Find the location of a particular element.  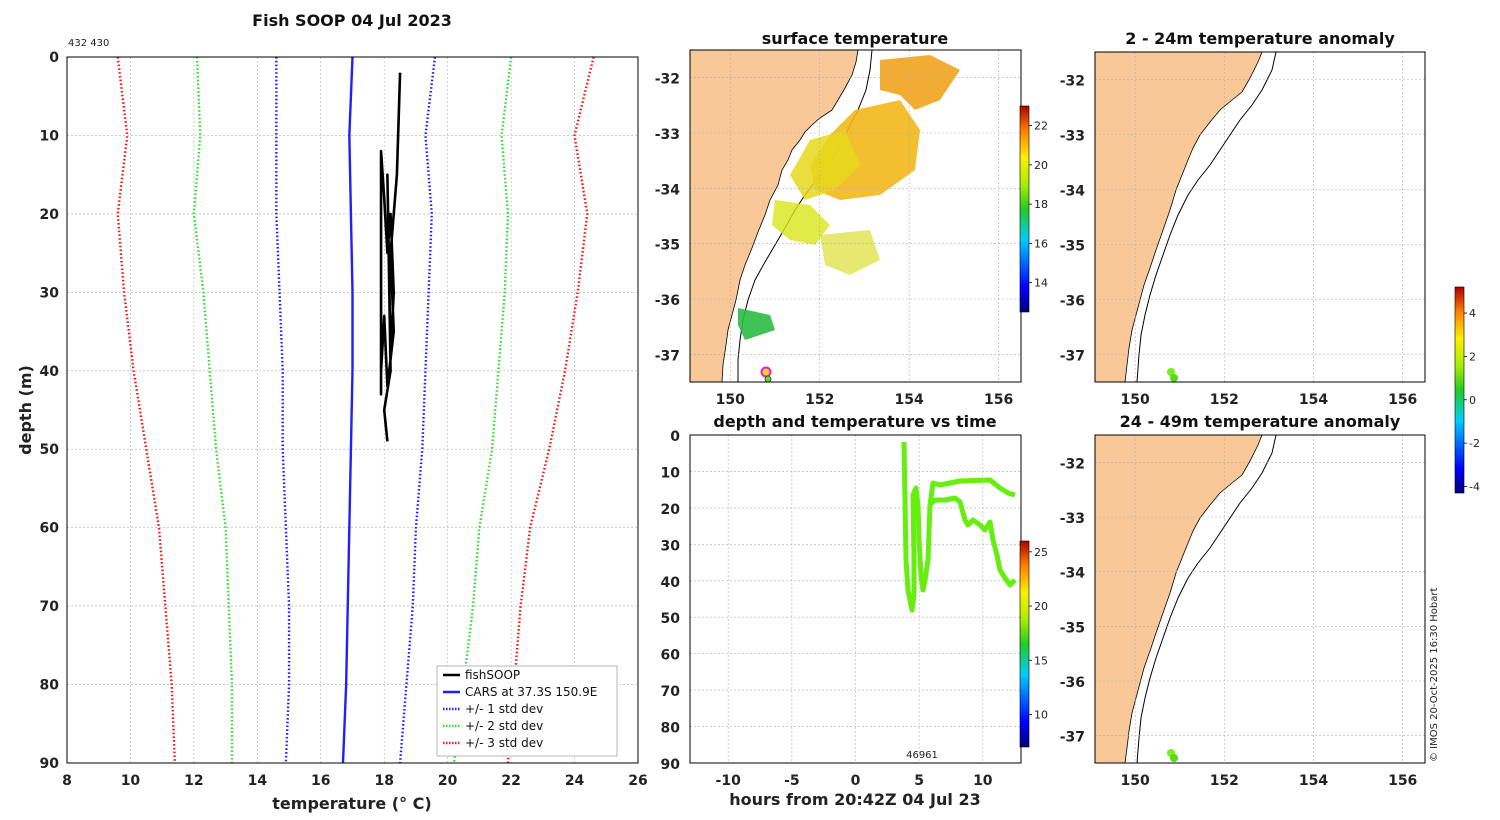

sst-mid-patch is located at coordinates (825, 165).